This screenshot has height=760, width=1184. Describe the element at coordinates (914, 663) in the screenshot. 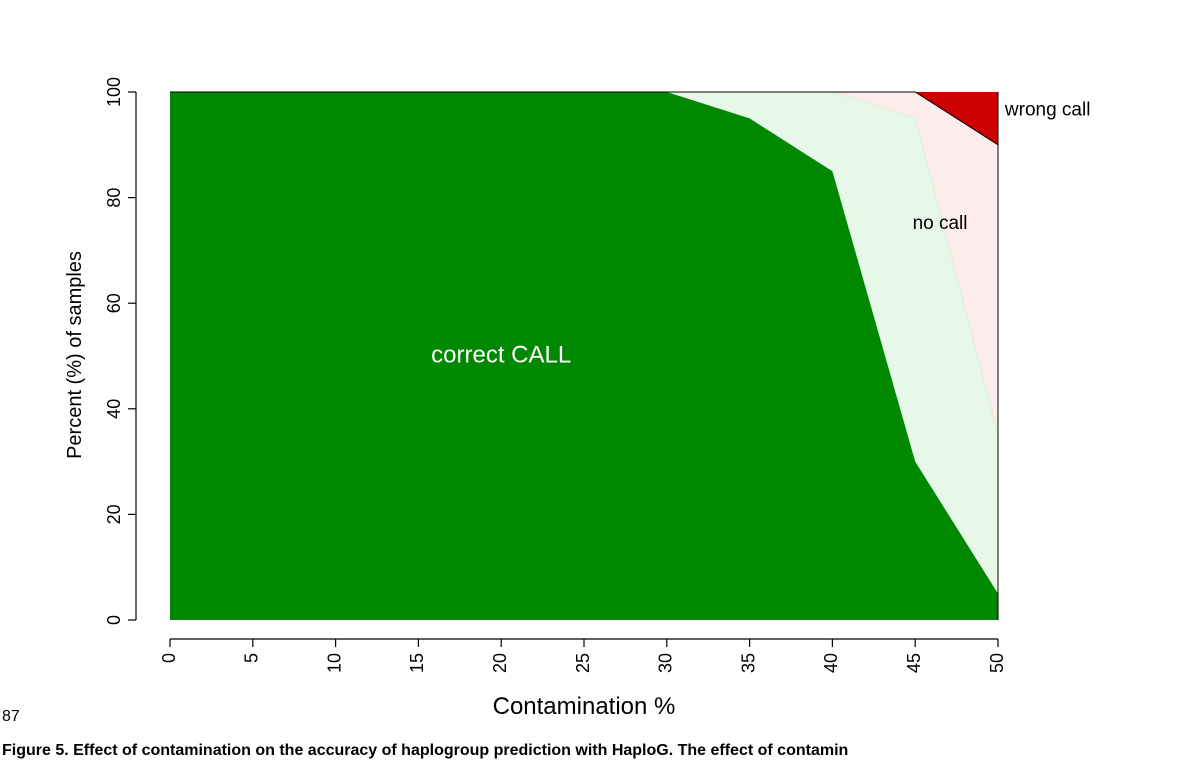

I see `x-tick-label: 45` at that location.